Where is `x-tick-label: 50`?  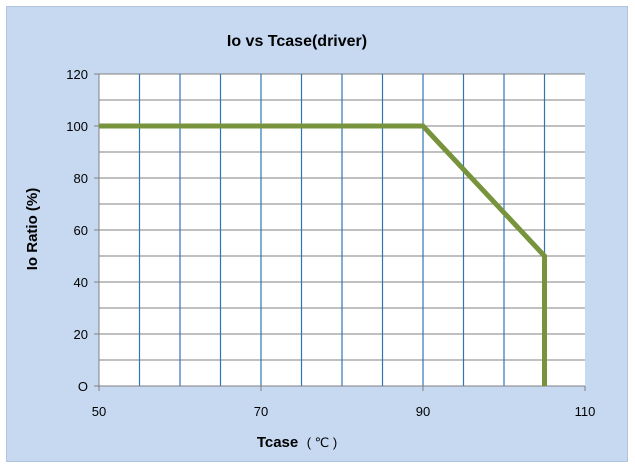
x-tick-label: 50 is located at coordinates (99, 411).